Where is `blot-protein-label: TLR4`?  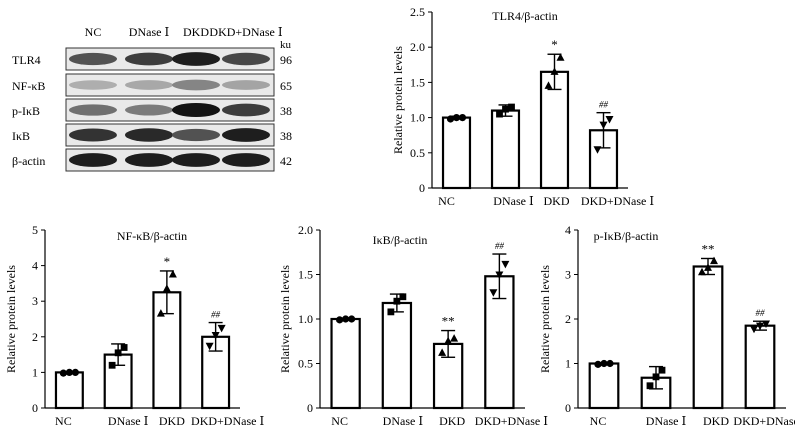
blot-protein-label: TLR4 is located at coordinates (26, 60).